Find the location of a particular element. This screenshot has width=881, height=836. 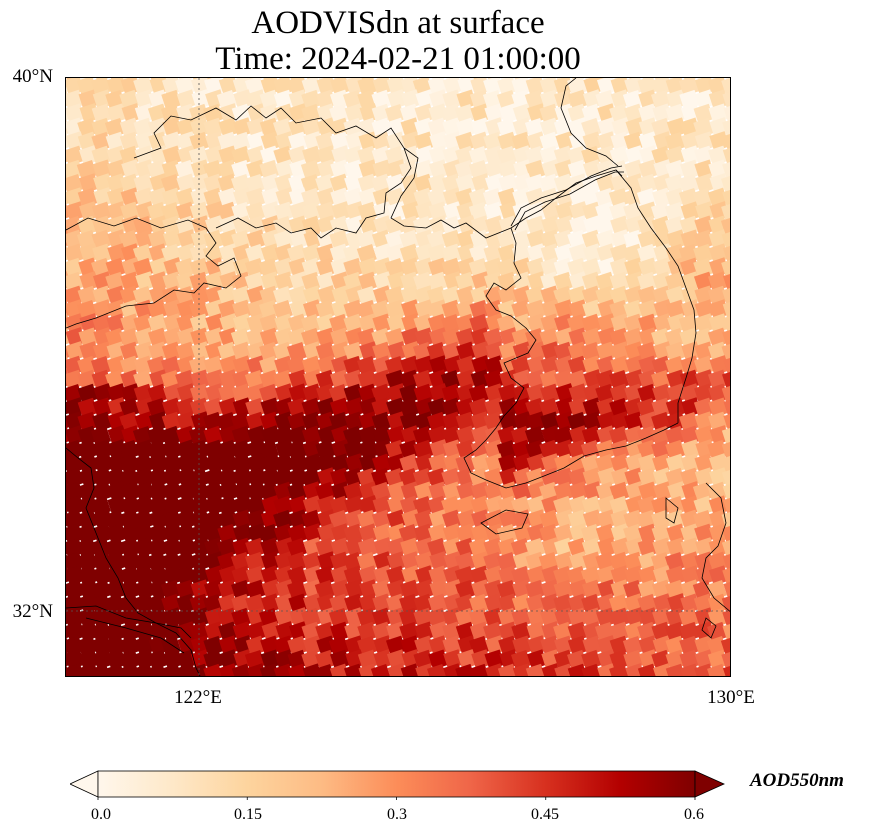

coastline-korea-nk is located at coordinates (589, 122).